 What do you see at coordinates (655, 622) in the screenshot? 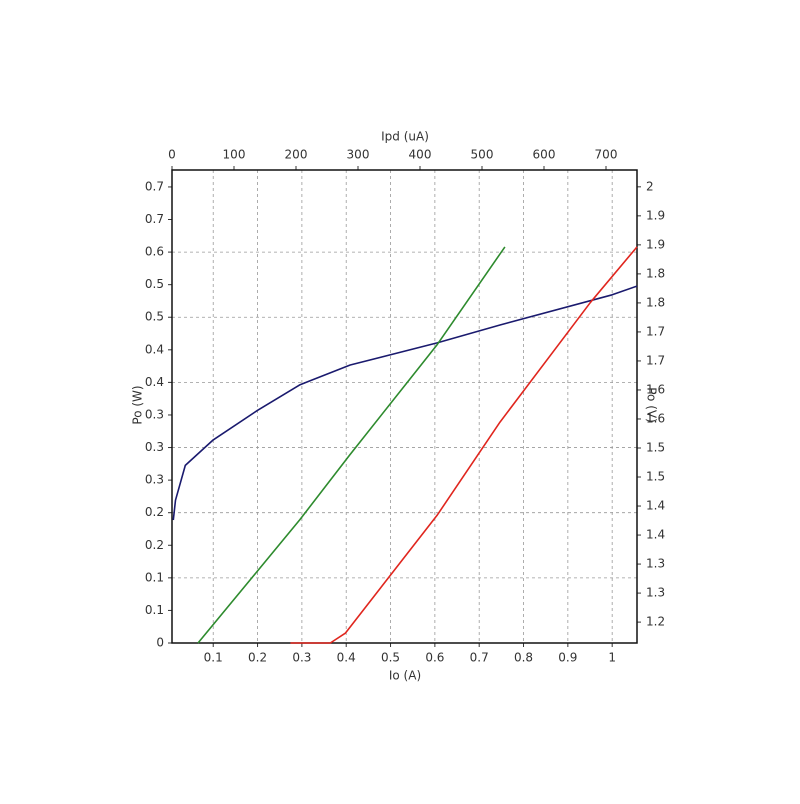
I see `y2-tick-label: 1.2` at bounding box center [655, 622].